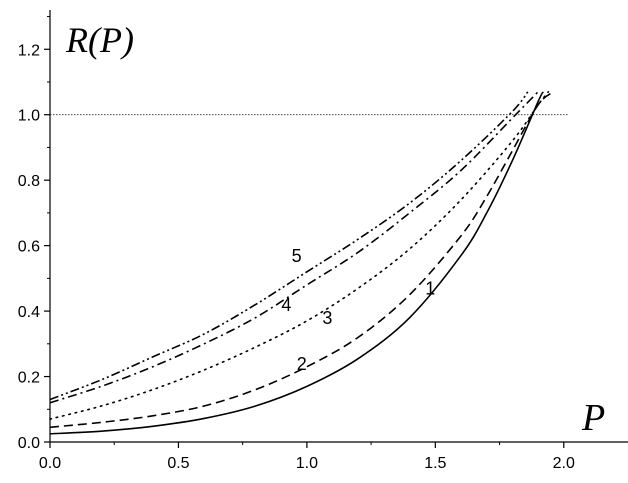 Image resolution: width=628 pixels, height=483 pixels. Describe the element at coordinates (29, 50) in the screenshot. I see `y-tick-label: 1.2` at that location.